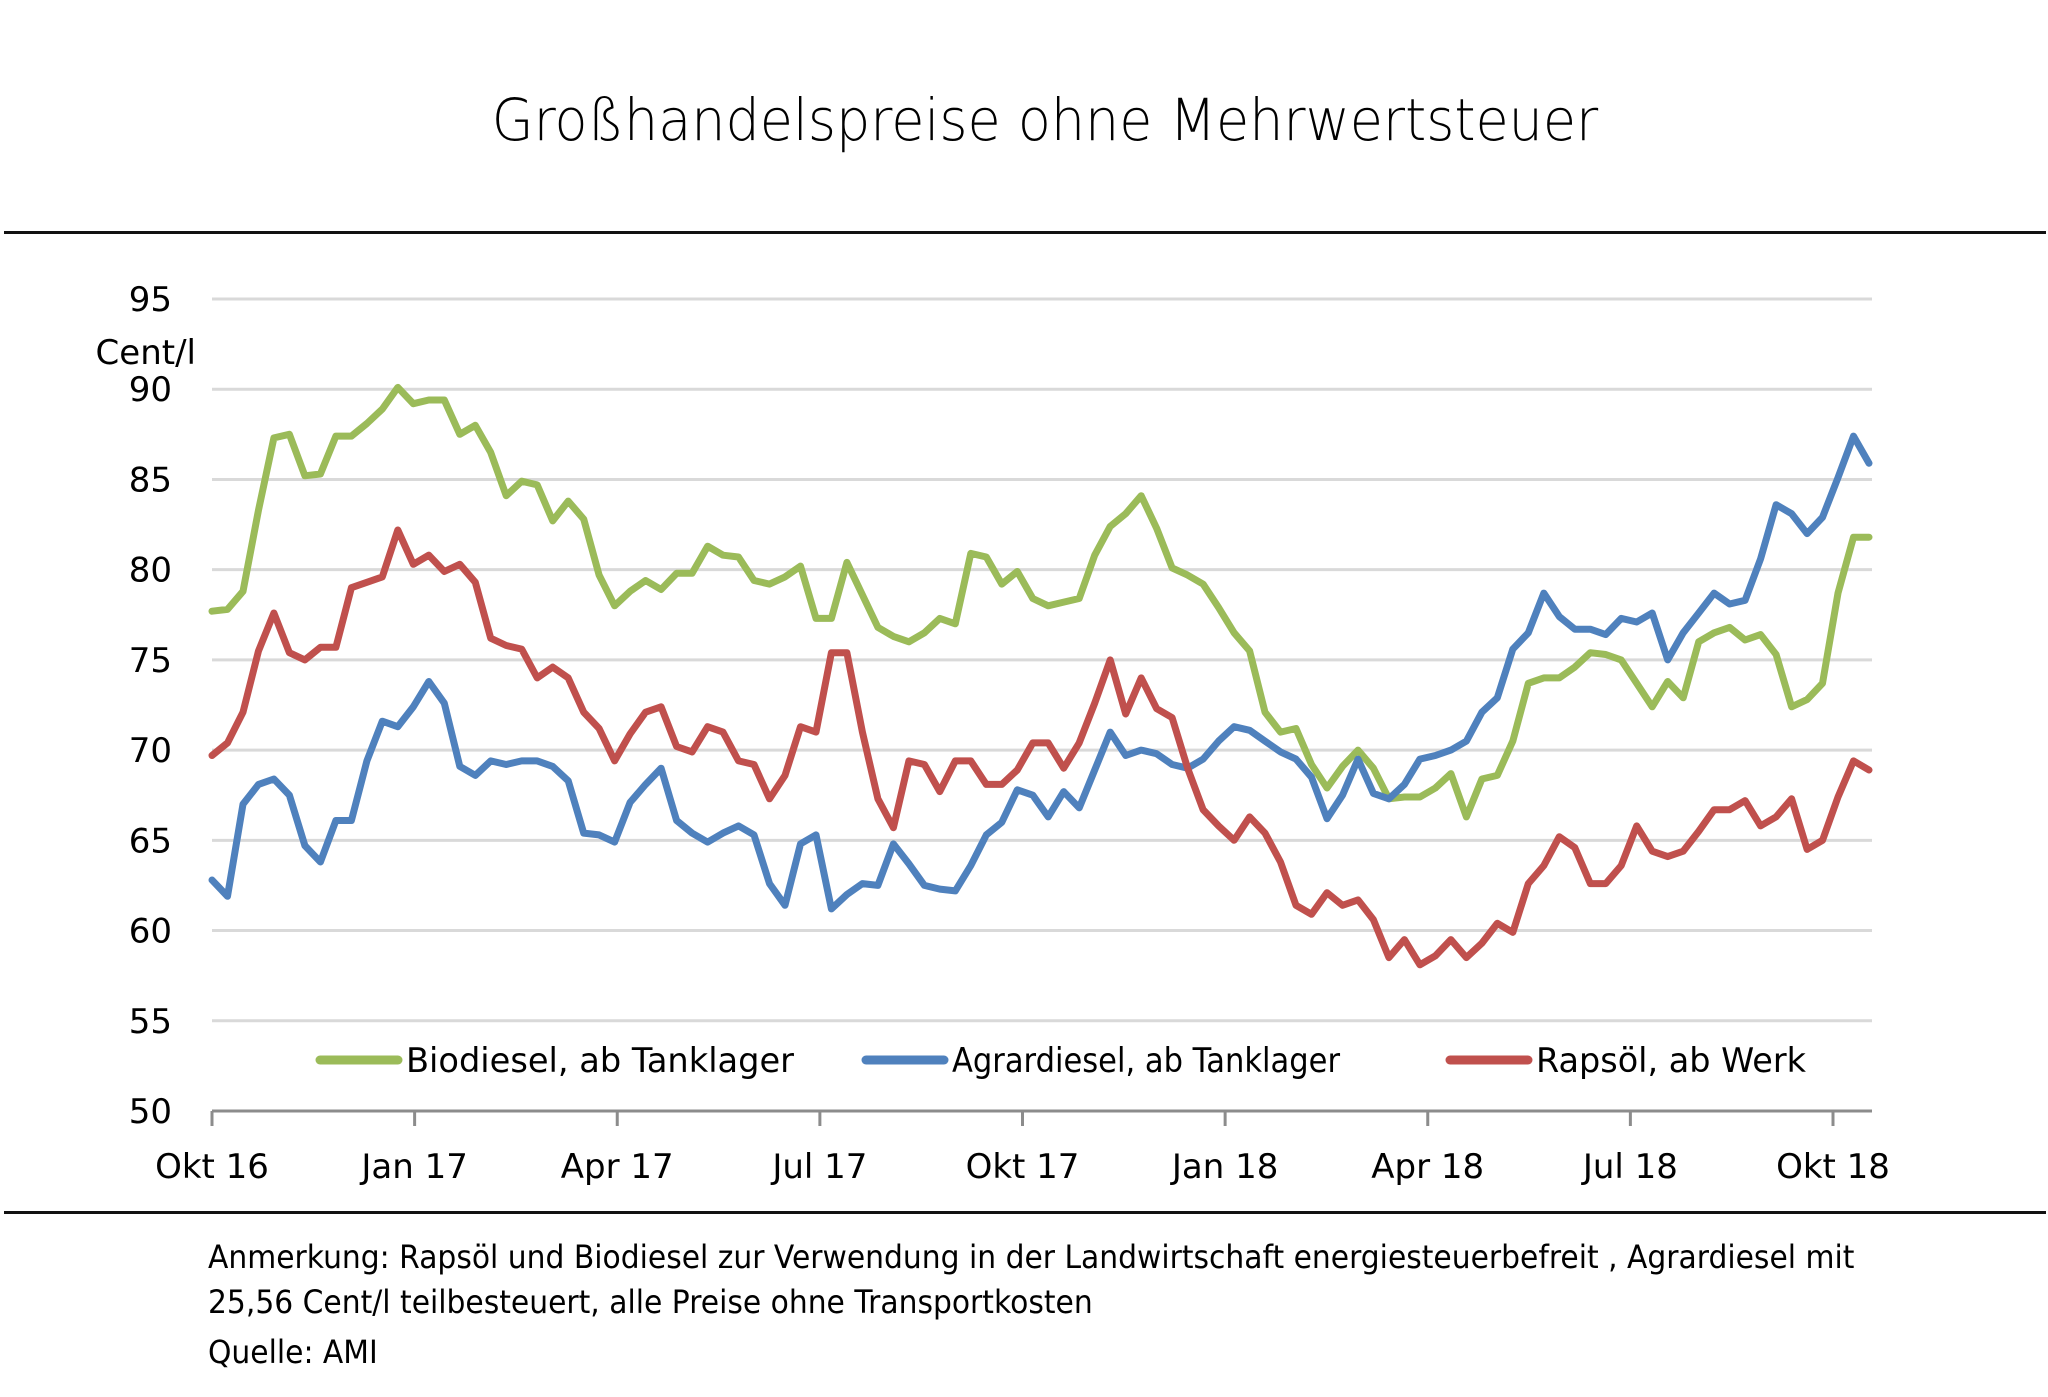  Describe the element at coordinates (600, 1061) in the screenshot. I see `legend-label: Biodiesel, ab Tanklager` at that location.